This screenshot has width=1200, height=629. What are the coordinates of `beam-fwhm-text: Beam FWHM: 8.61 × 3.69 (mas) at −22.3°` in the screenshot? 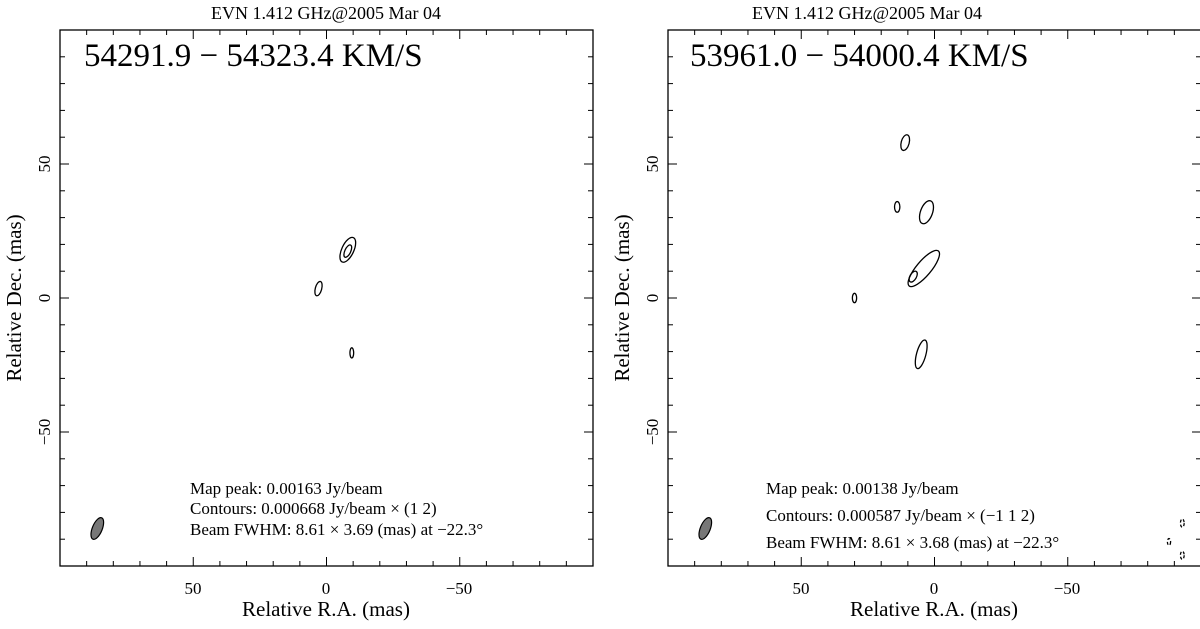 It's located at (336, 529).